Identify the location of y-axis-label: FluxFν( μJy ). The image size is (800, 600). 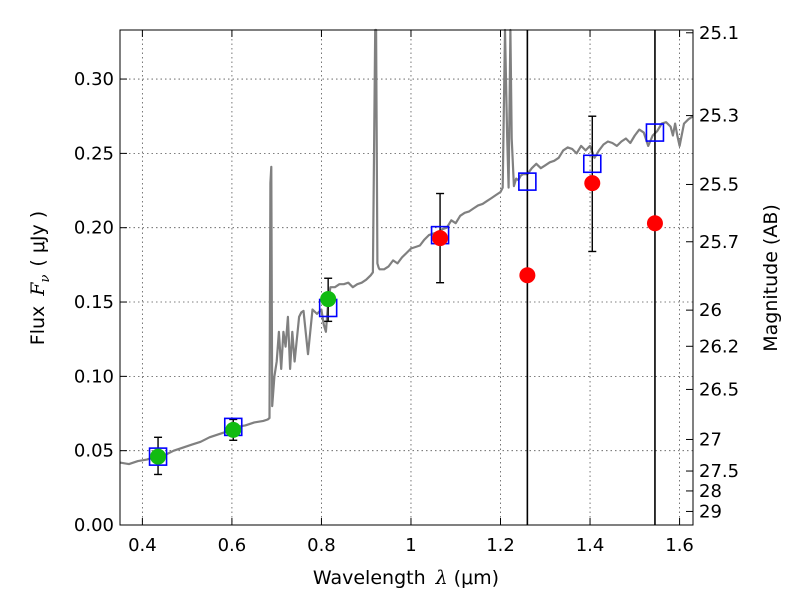
(40, 278).